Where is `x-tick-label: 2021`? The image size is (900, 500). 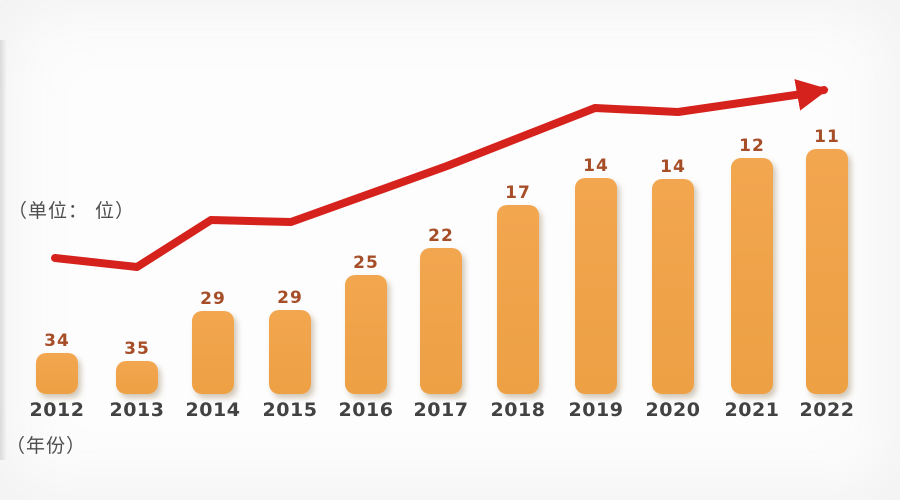
x-tick-label: 2021 is located at coordinates (752, 410).